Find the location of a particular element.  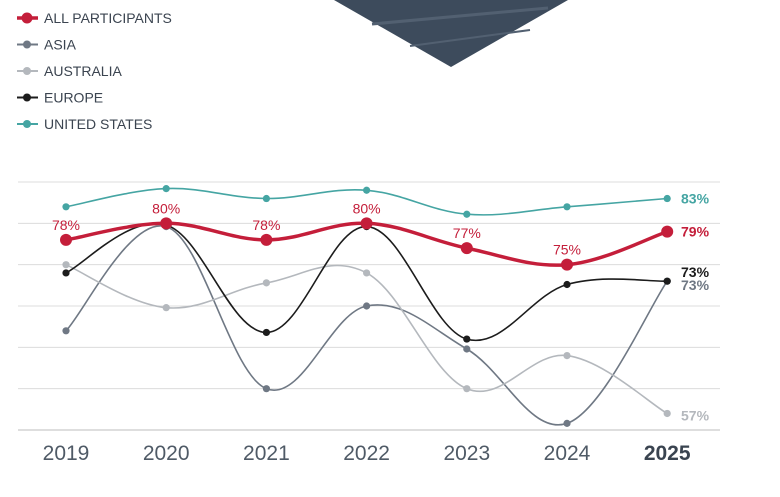

legend-item: UNITED STATES is located at coordinates (84, 124).